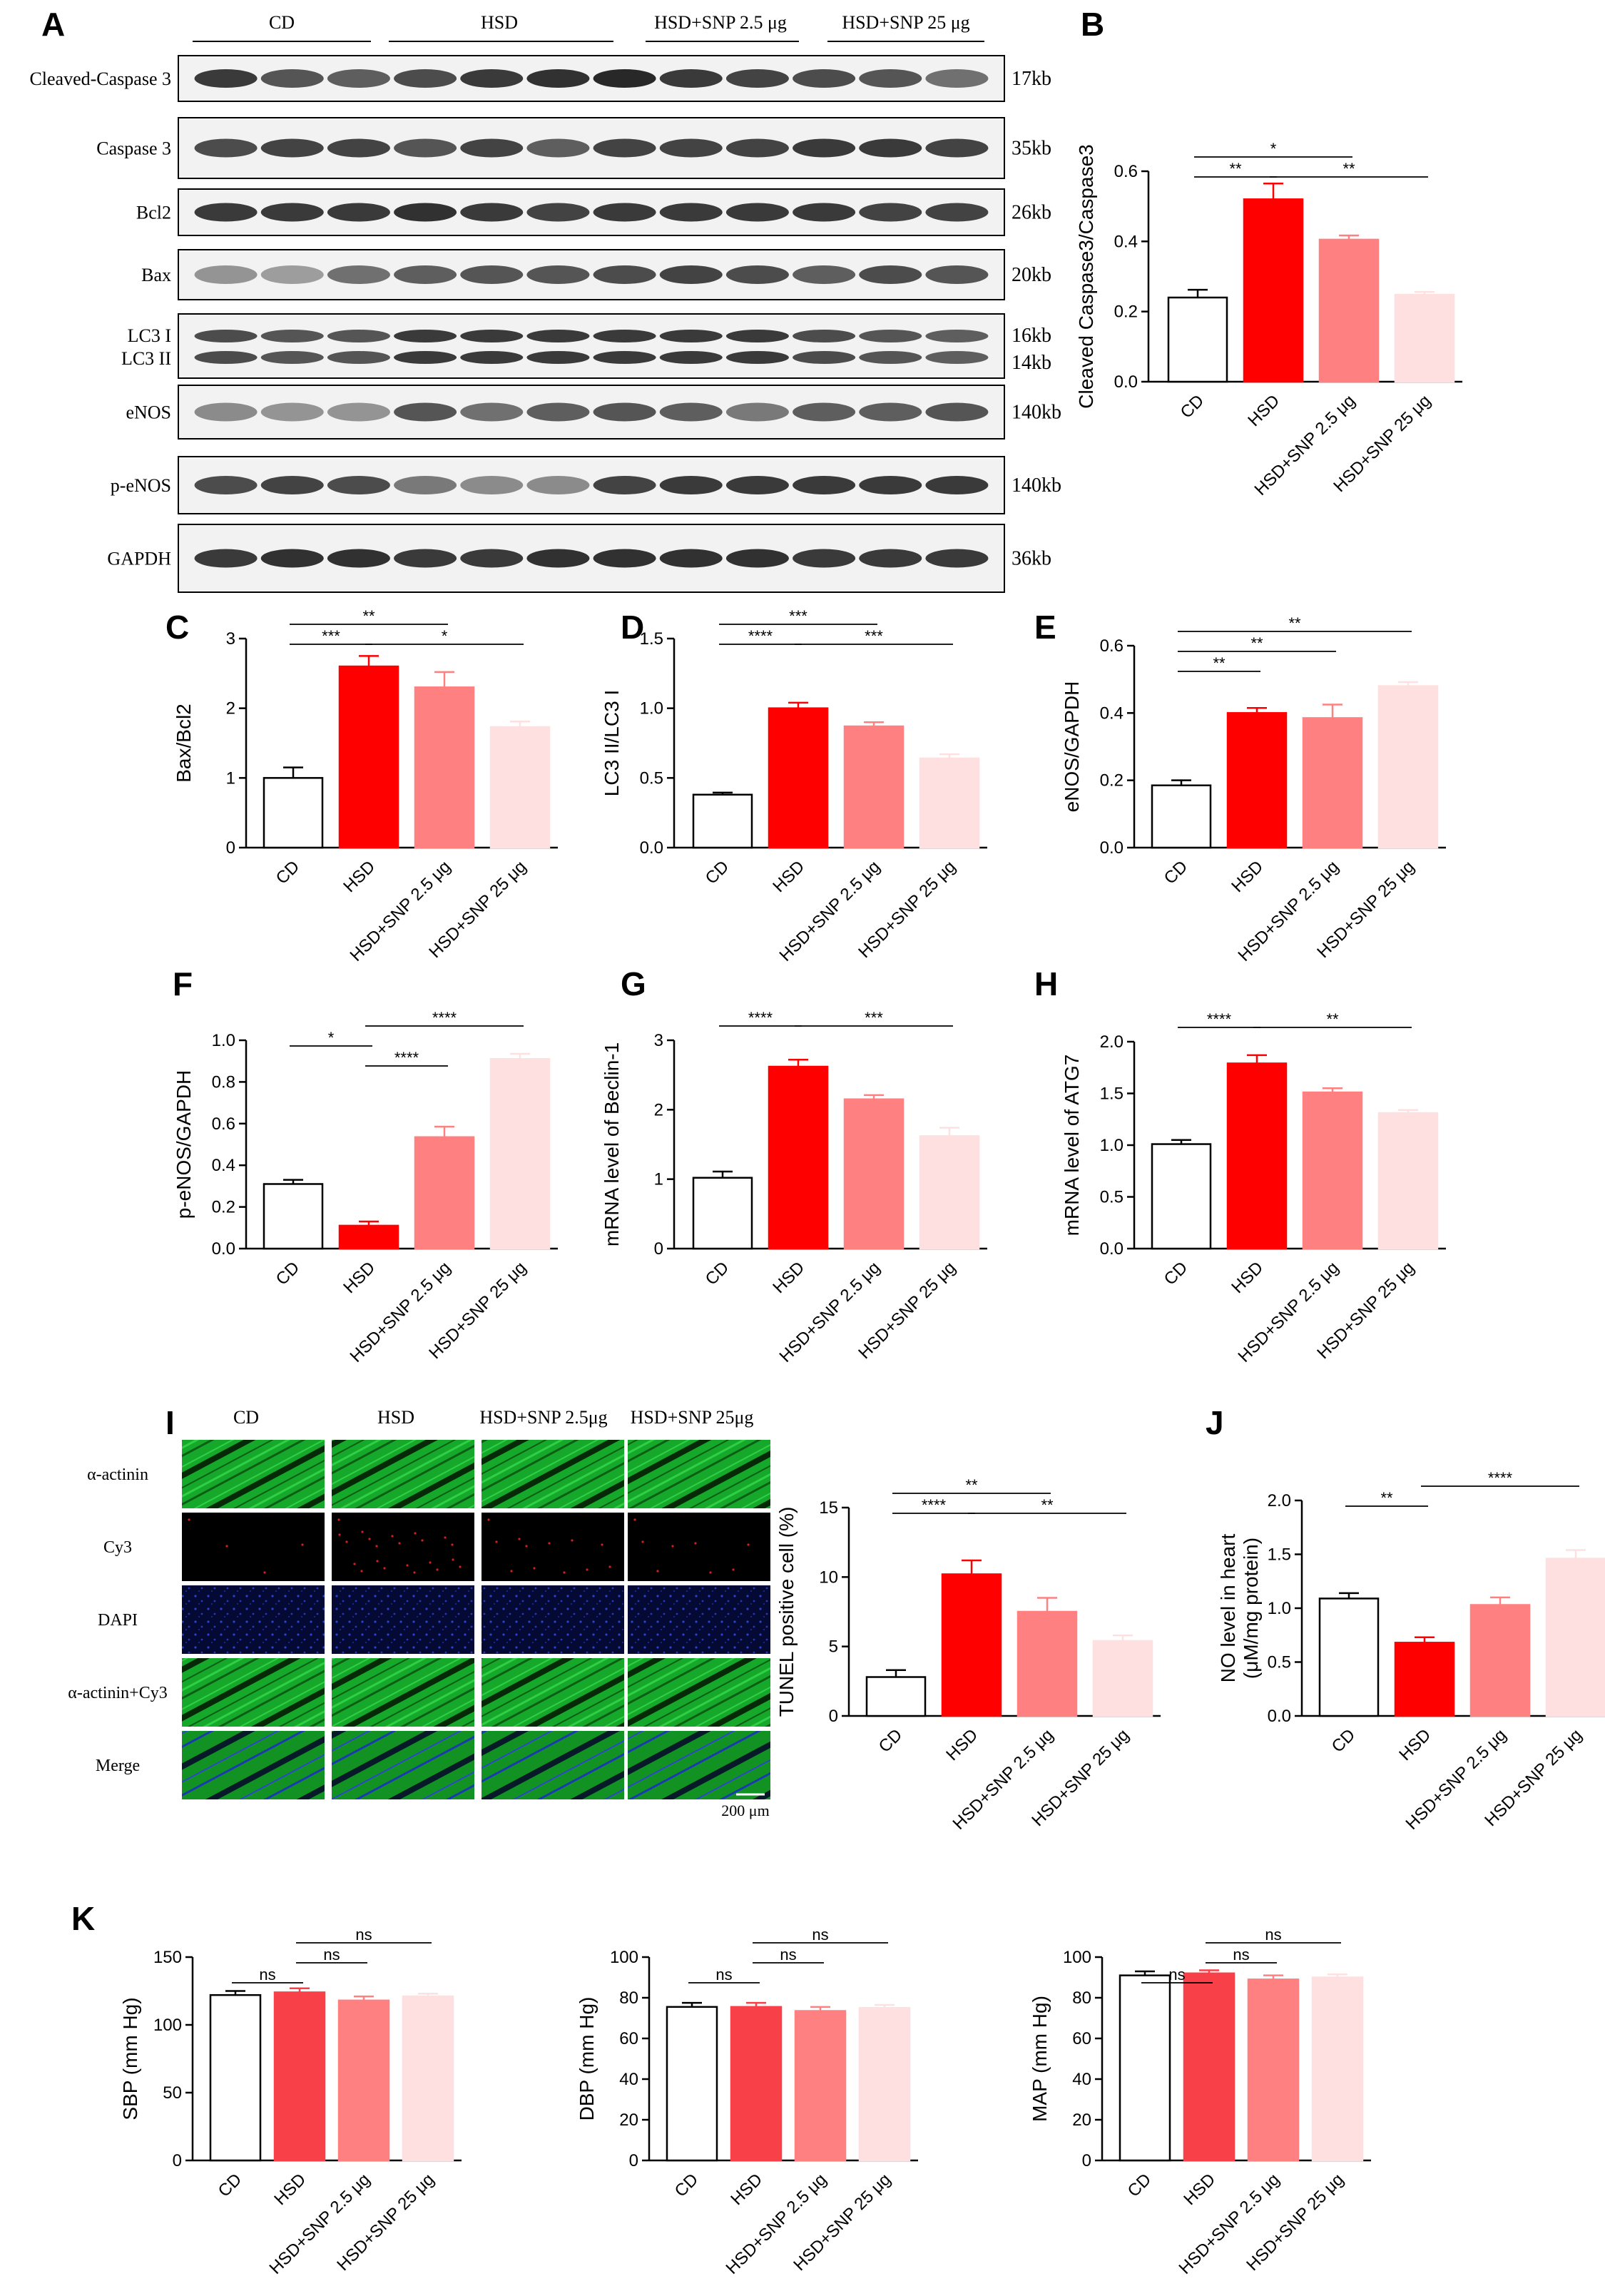 The image size is (1605, 2296). I want to click on blot-row-label: Caspase 3, so click(133, 148).